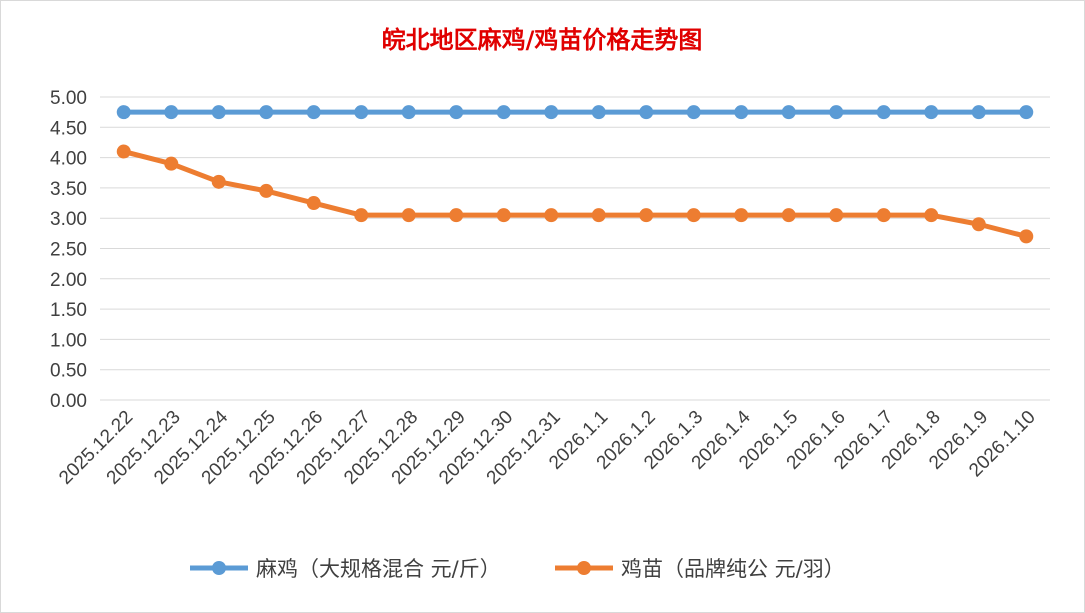 This screenshot has width=1085, height=613. Describe the element at coordinates (68, 371) in the screenshot. I see `y-tick-label: 0.50` at that location.